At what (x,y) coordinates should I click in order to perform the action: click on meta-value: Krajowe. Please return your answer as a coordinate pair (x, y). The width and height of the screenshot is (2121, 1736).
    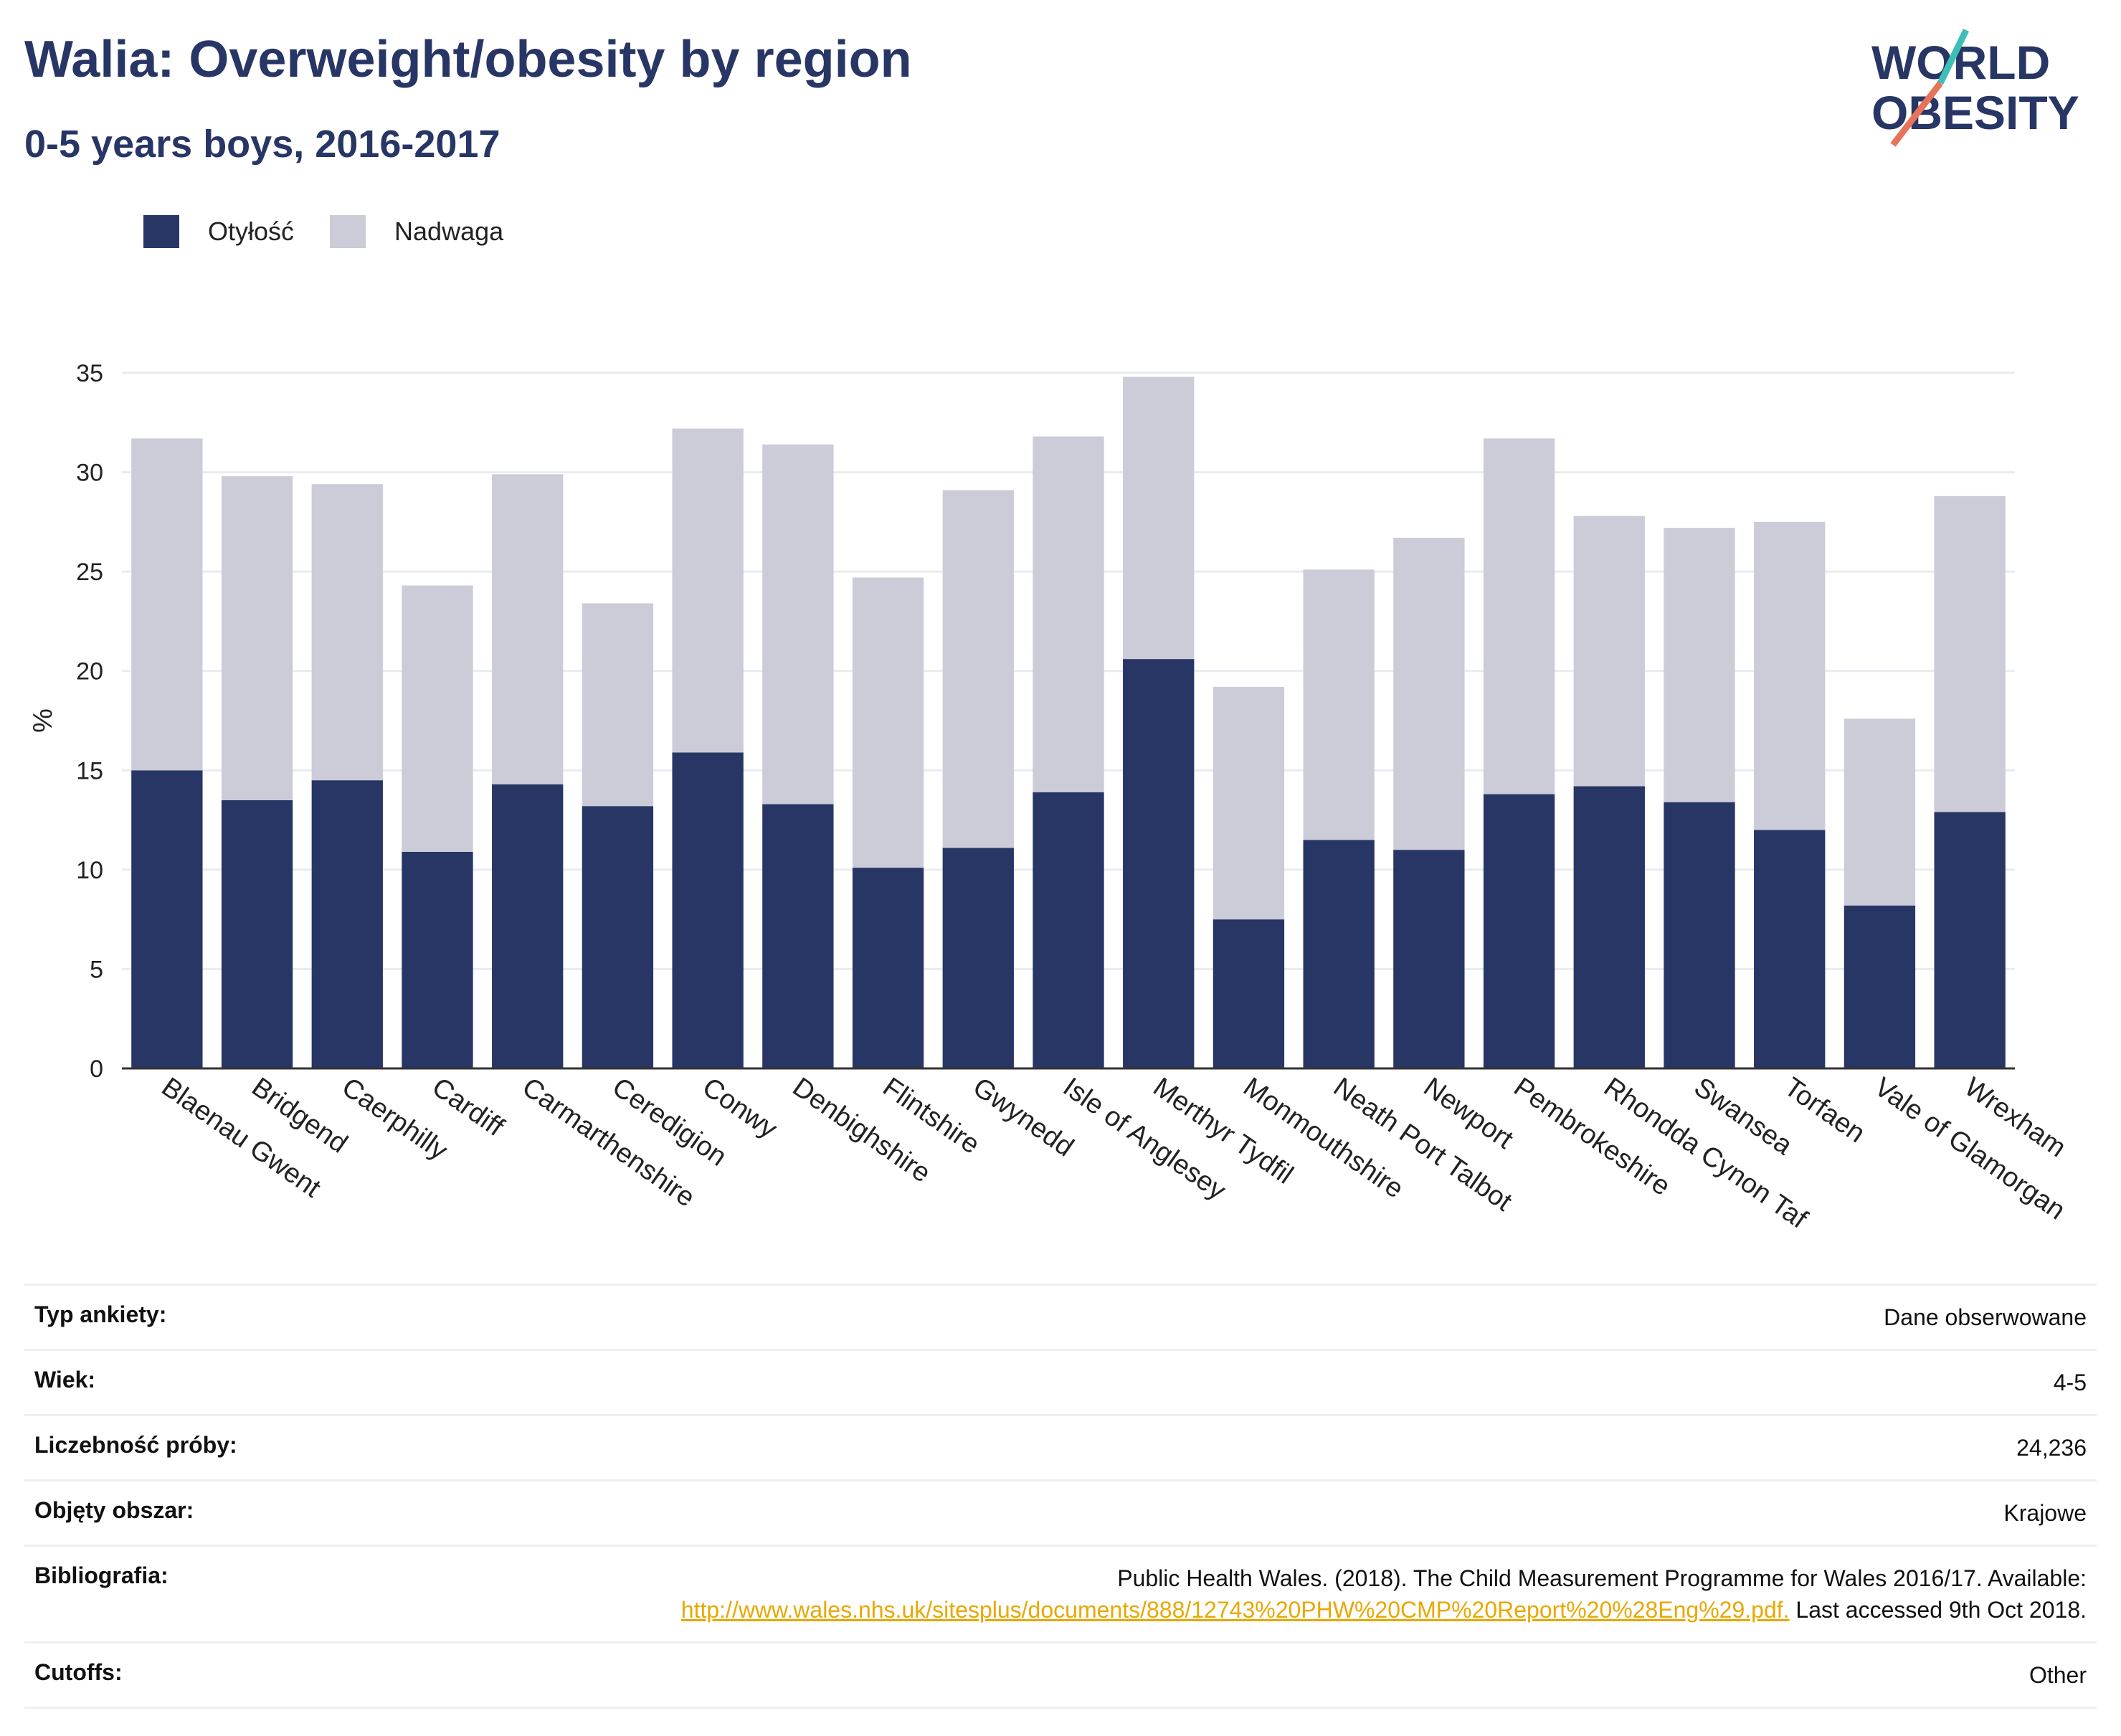
    Looking at the image, I should click on (1214, 1513).